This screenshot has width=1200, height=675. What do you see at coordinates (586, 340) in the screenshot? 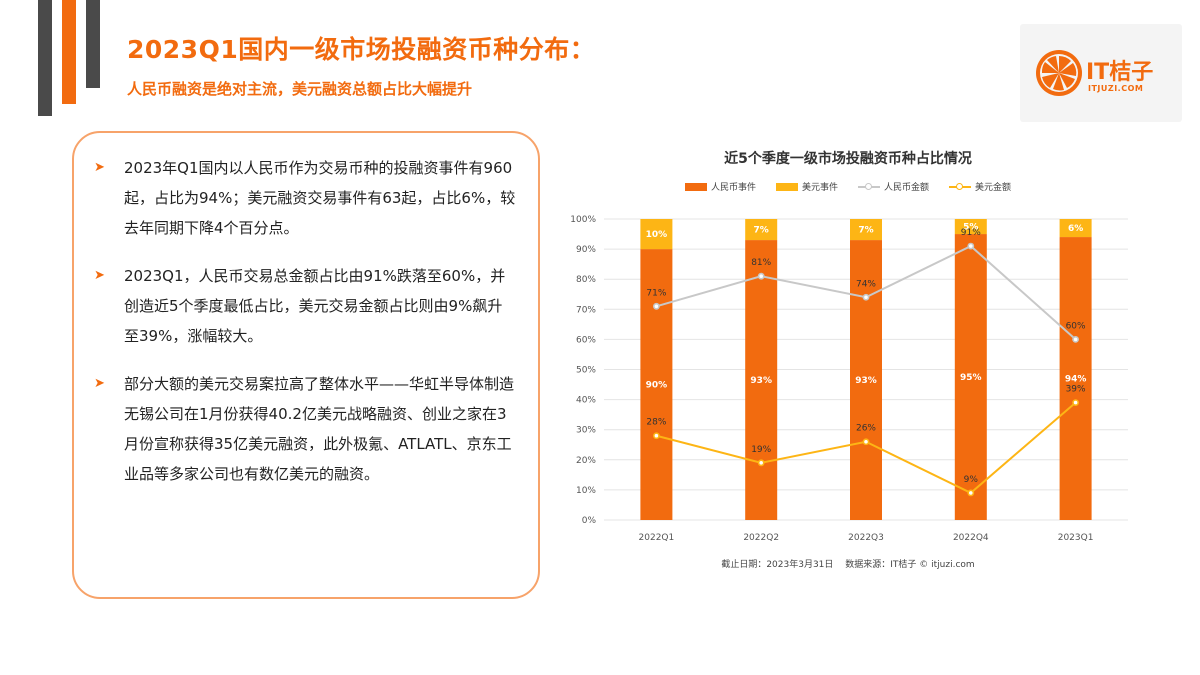
I see `y-tick-label: 60%` at bounding box center [586, 340].